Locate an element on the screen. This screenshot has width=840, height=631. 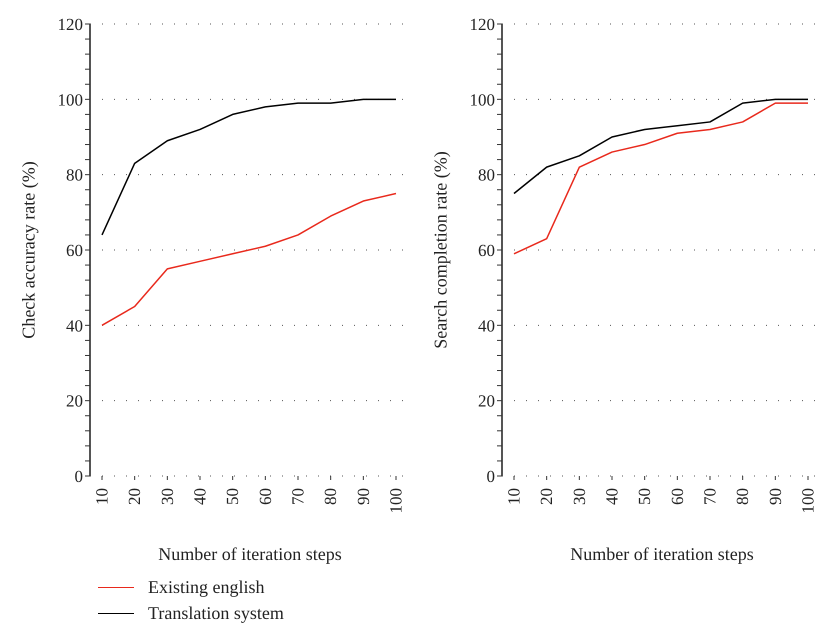
y-axis-title: Check accuracy rate (%) is located at coordinates (28, 250).